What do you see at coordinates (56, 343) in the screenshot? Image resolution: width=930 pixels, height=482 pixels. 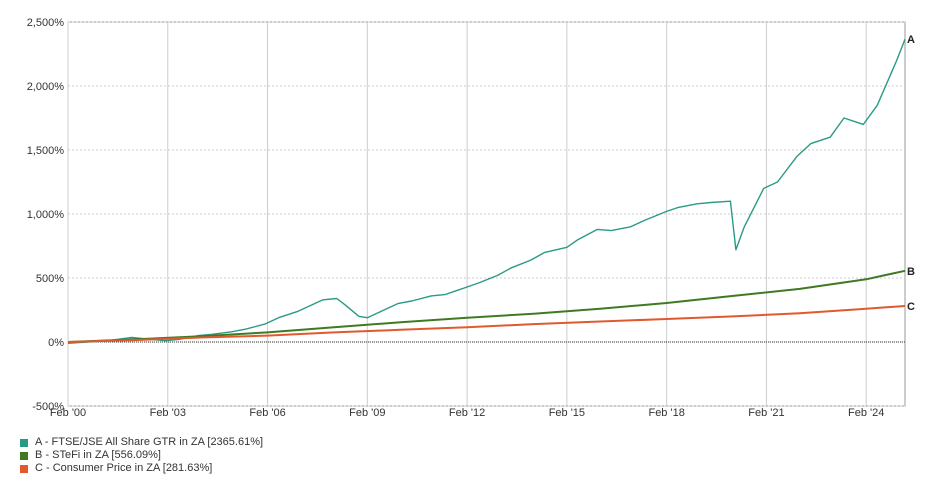 I see `y-tick-label: 0%` at bounding box center [56, 343].